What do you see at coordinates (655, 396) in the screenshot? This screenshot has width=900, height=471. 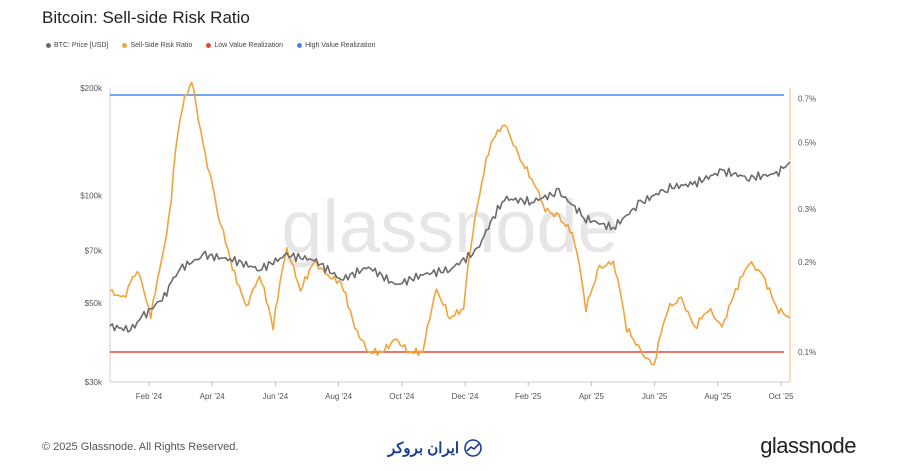 I see `x-tick-label: Jun '25` at bounding box center [655, 396].